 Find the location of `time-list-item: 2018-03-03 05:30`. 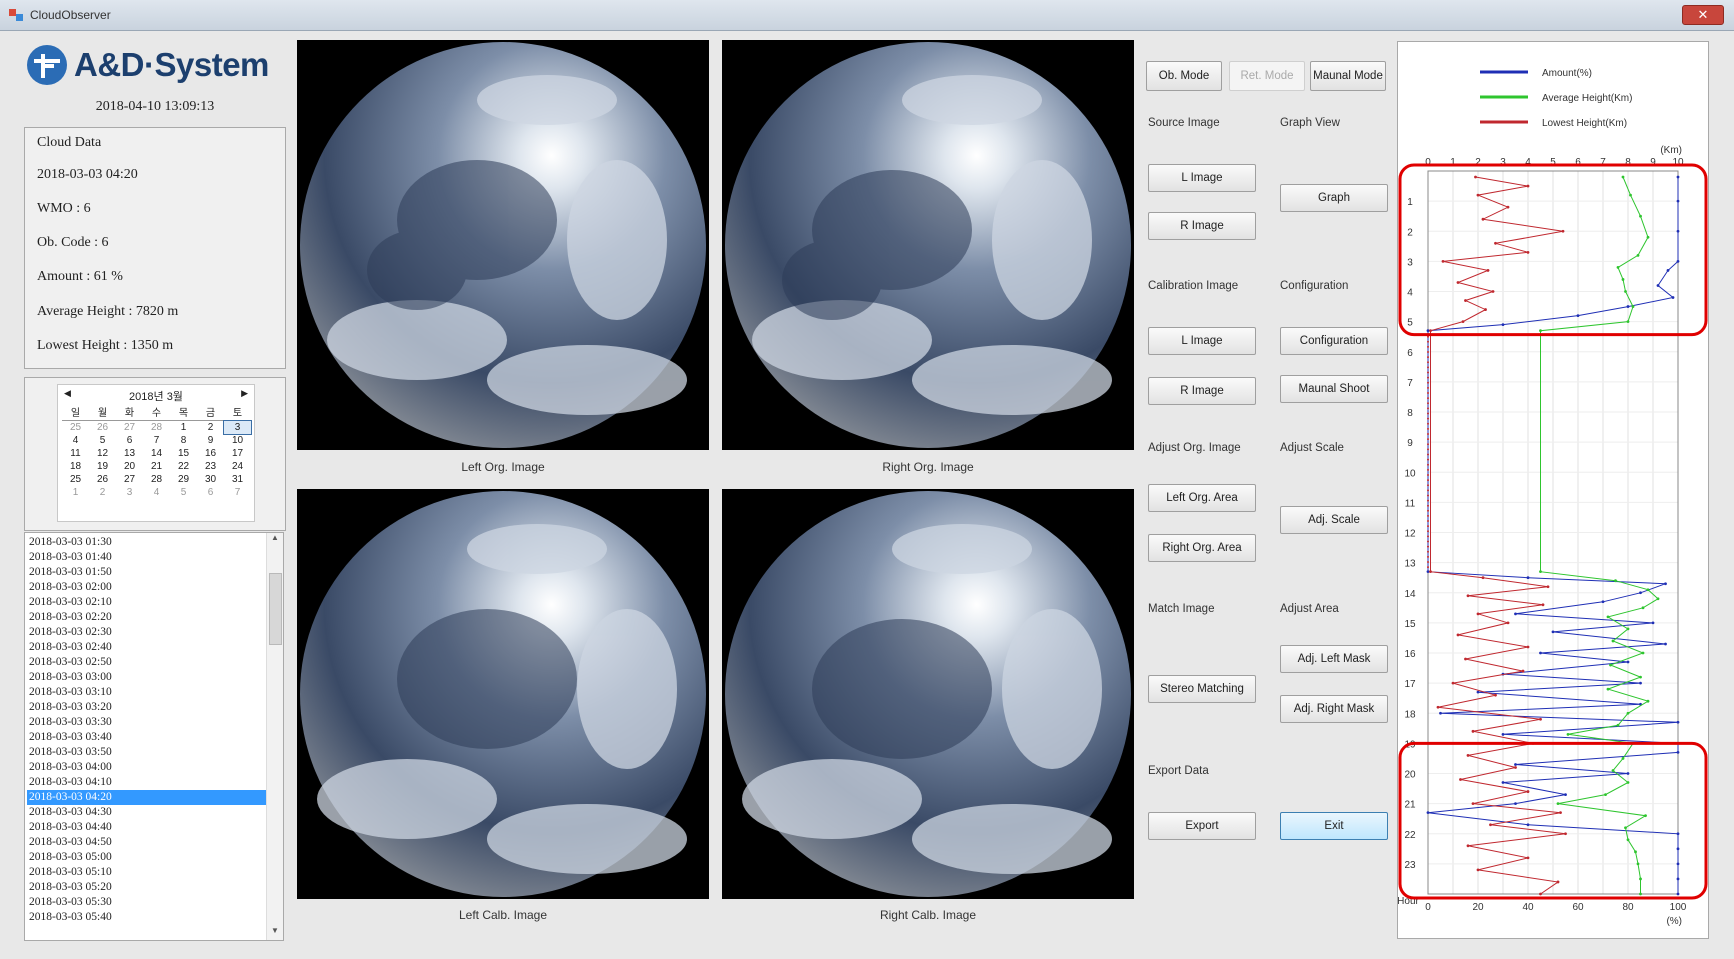

time-list-item: 2018-03-03 05:30 is located at coordinates (70, 902).